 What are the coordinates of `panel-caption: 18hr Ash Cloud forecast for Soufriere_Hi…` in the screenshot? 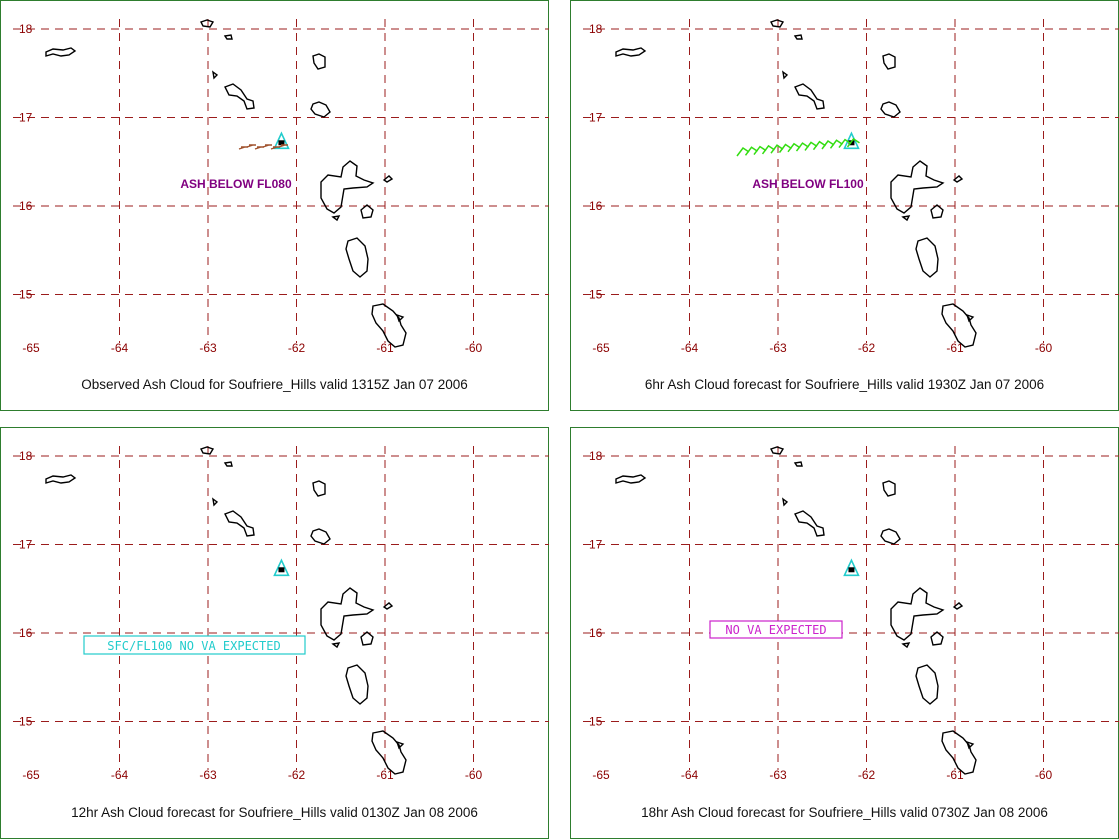 It's located at (844, 812).